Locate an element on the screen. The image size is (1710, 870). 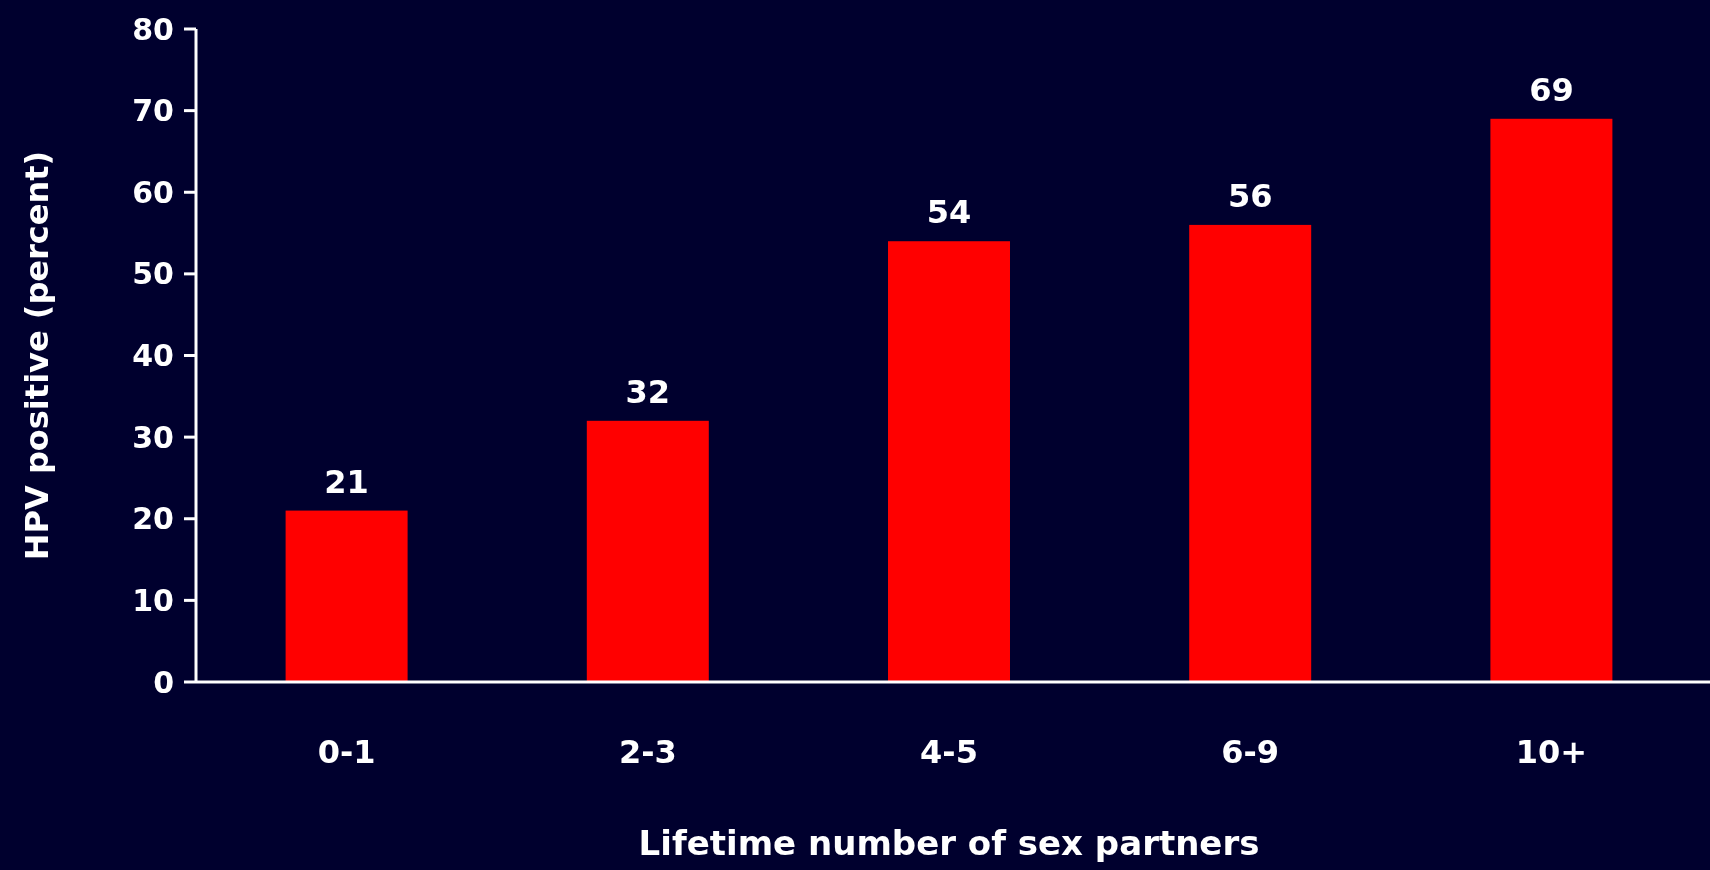
y-tick-label: 70 is located at coordinates (153, 111).